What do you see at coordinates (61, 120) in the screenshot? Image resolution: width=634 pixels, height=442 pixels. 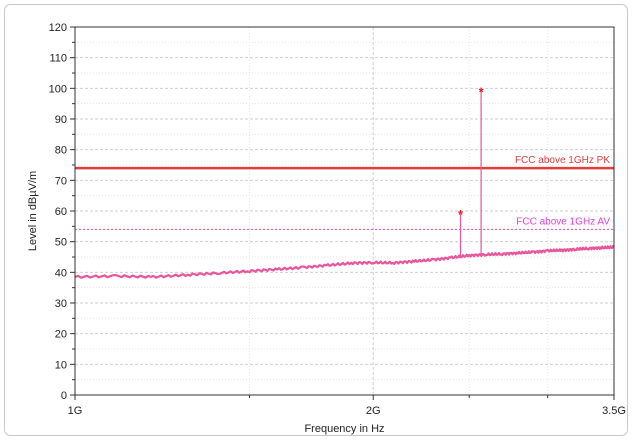 I see `y-tick-label: 90` at bounding box center [61, 120].